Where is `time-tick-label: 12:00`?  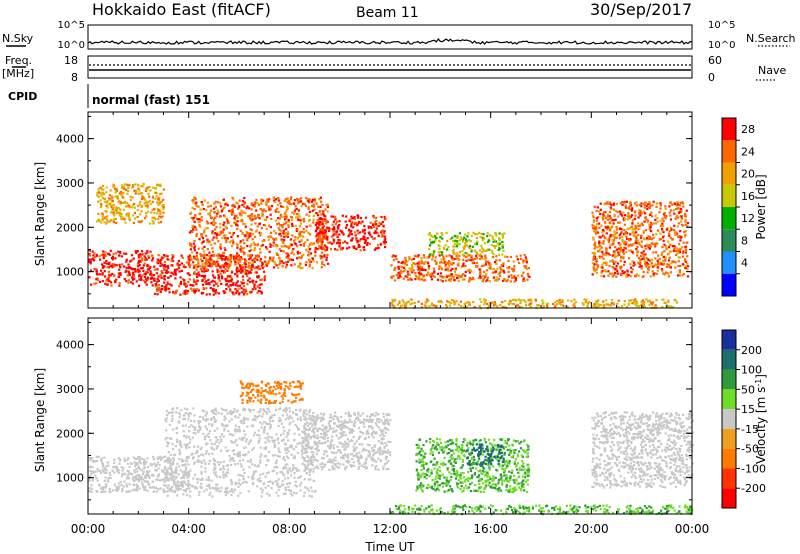 time-tick-label: 12:00 is located at coordinates (390, 529).